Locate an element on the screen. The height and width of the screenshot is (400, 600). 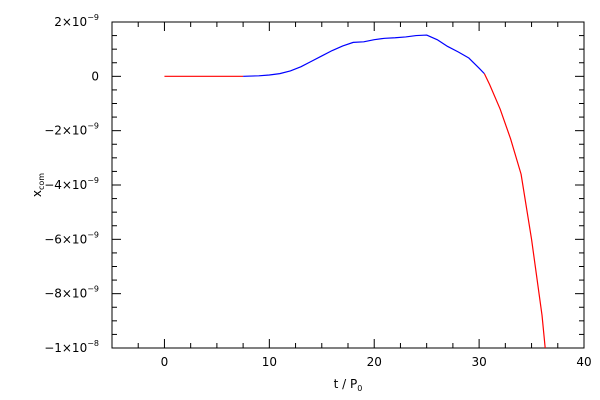
y-tick-label: −4×10⁻⁹ is located at coordinates (71, 184).